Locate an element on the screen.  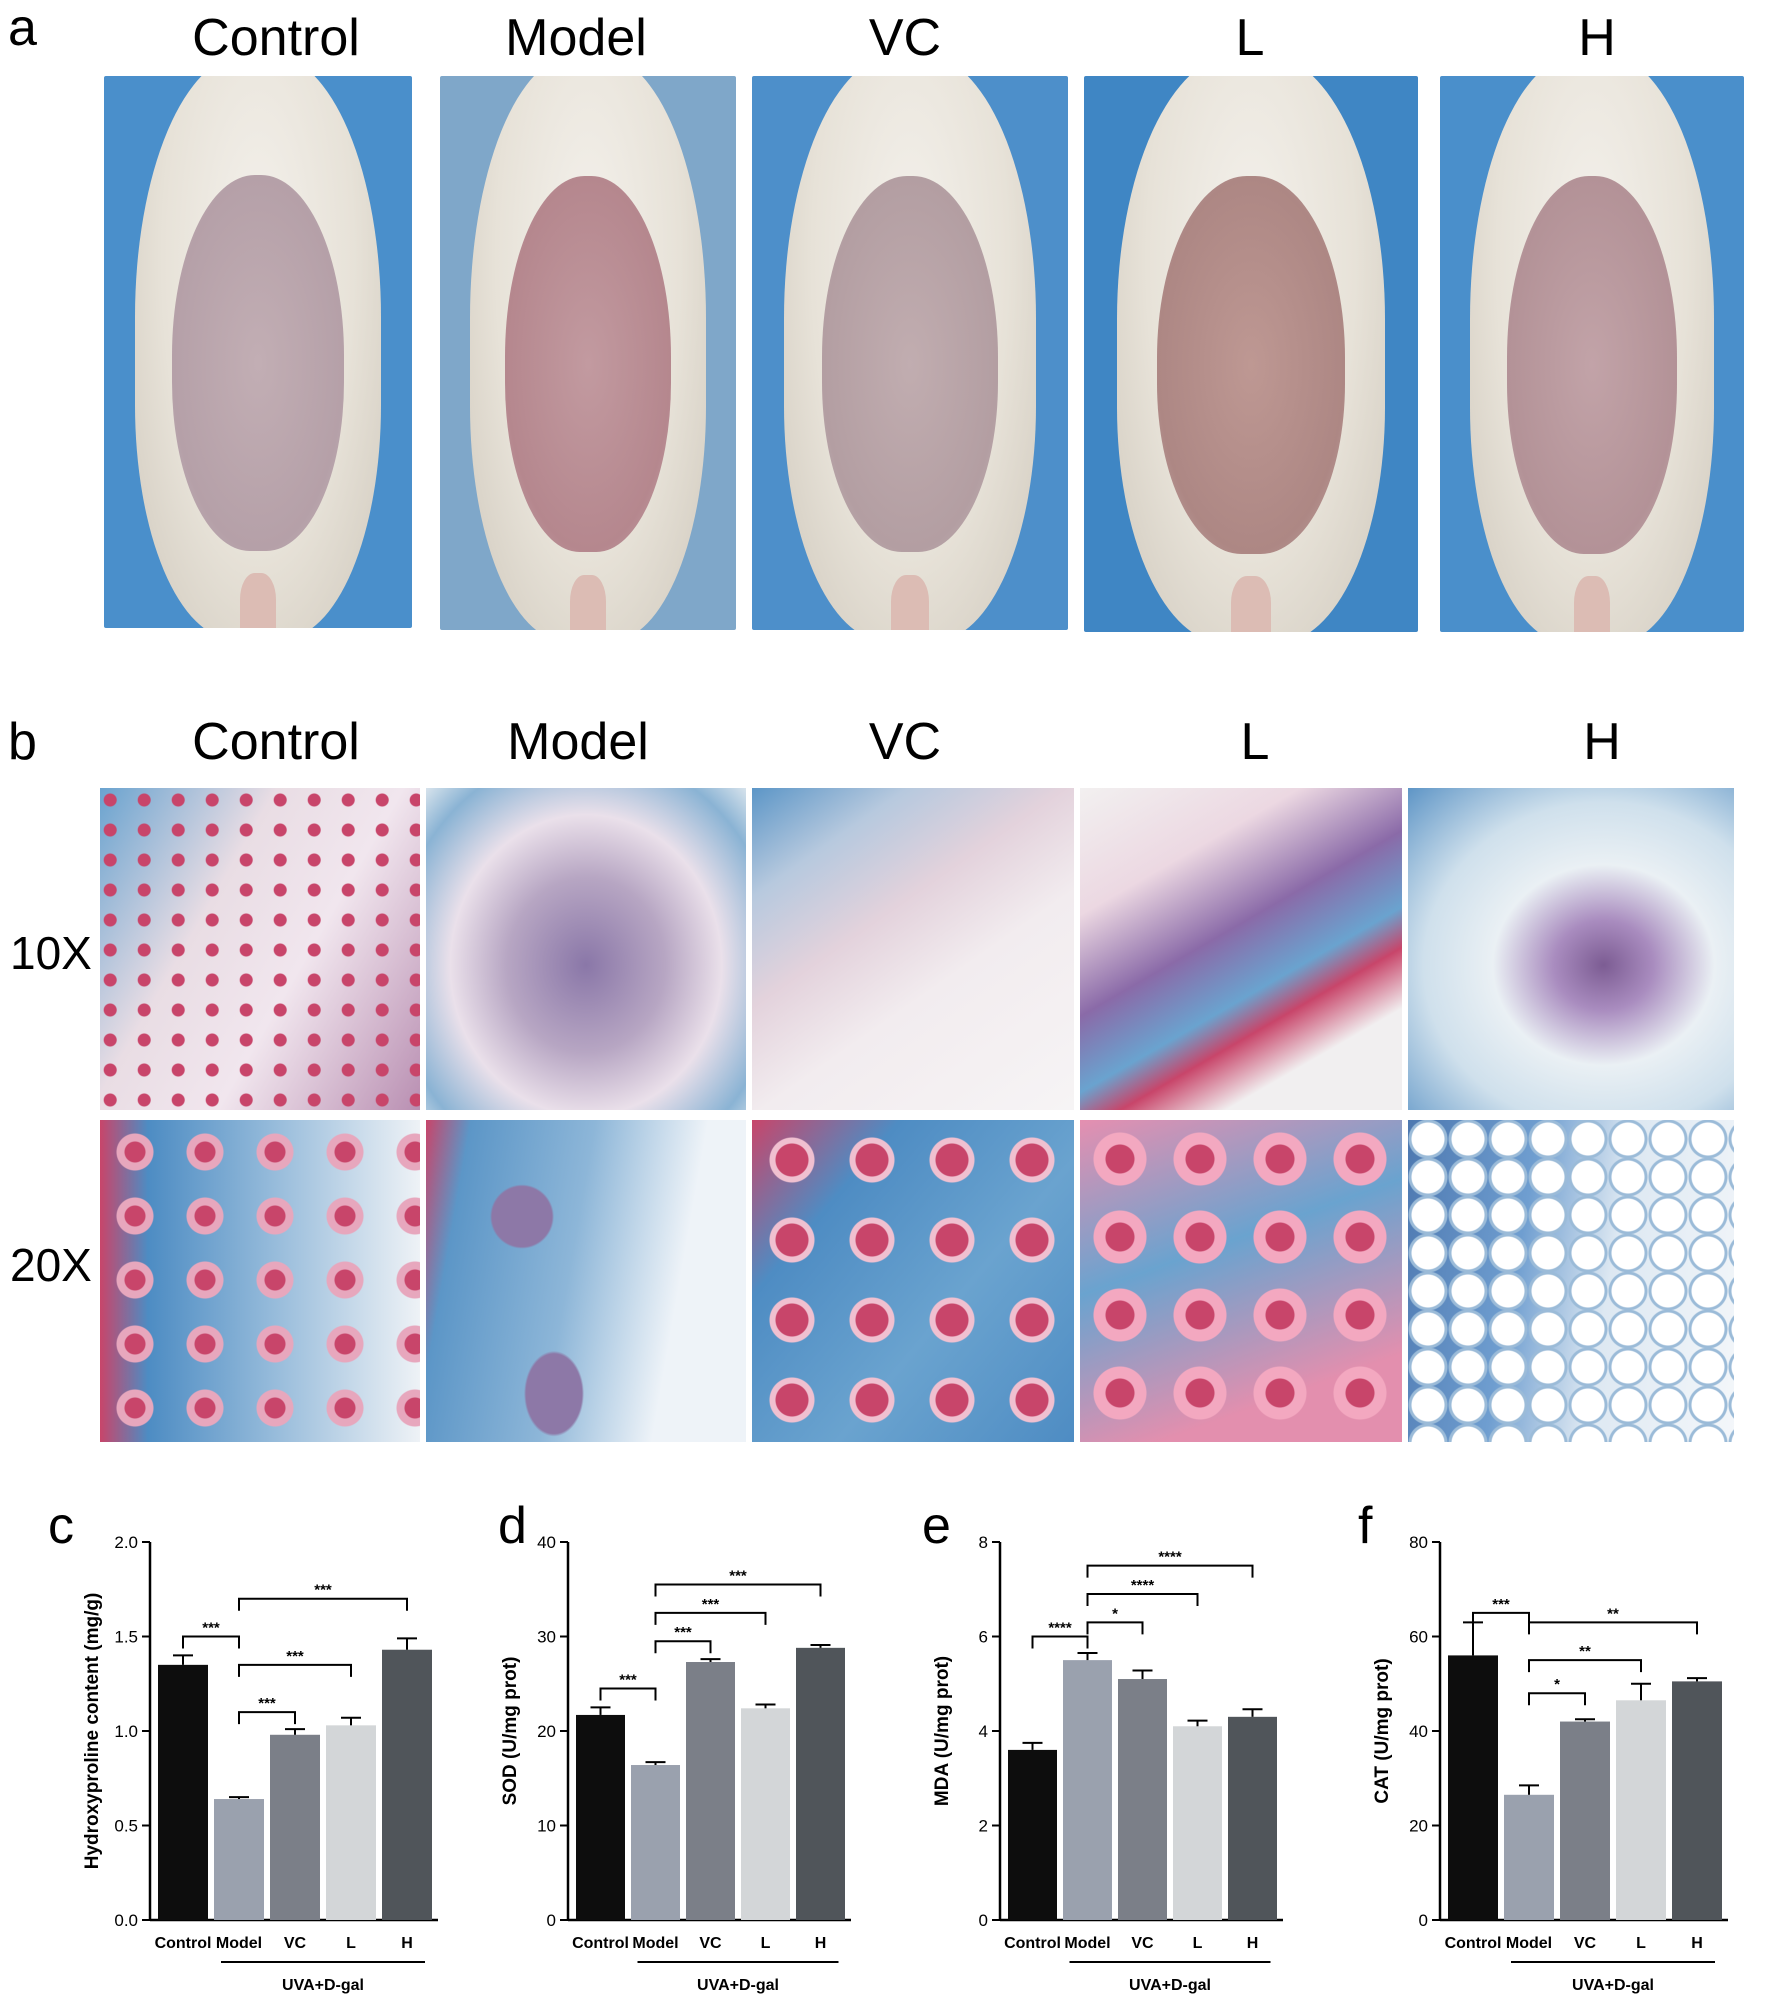
panel-letter-c: c is located at coordinates (61, 1526).